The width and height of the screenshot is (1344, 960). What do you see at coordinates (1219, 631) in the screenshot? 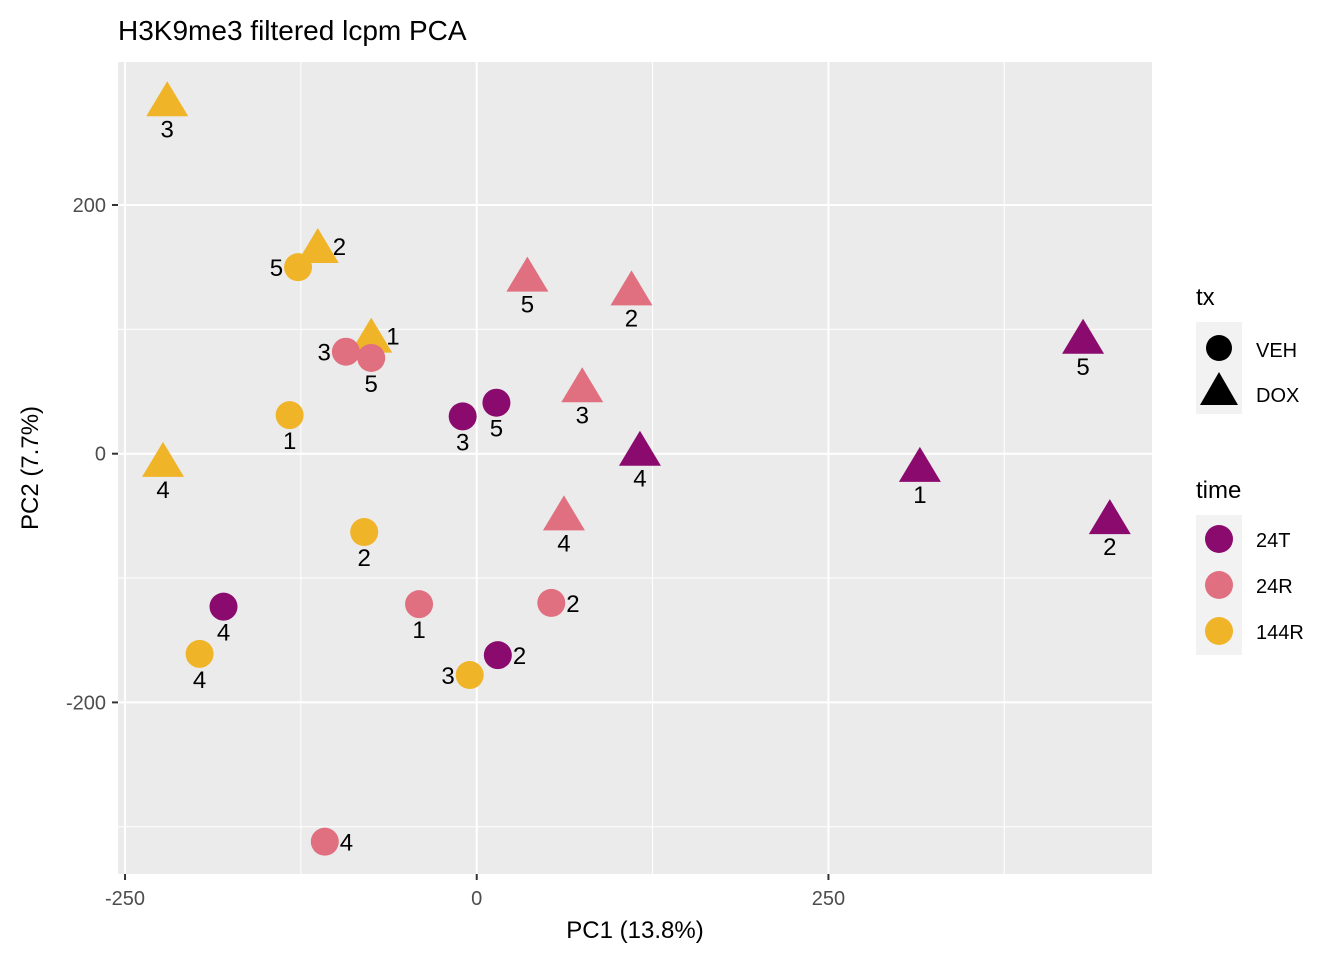
I see `legend-144r-swatch` at bounding box center [1219, 631].